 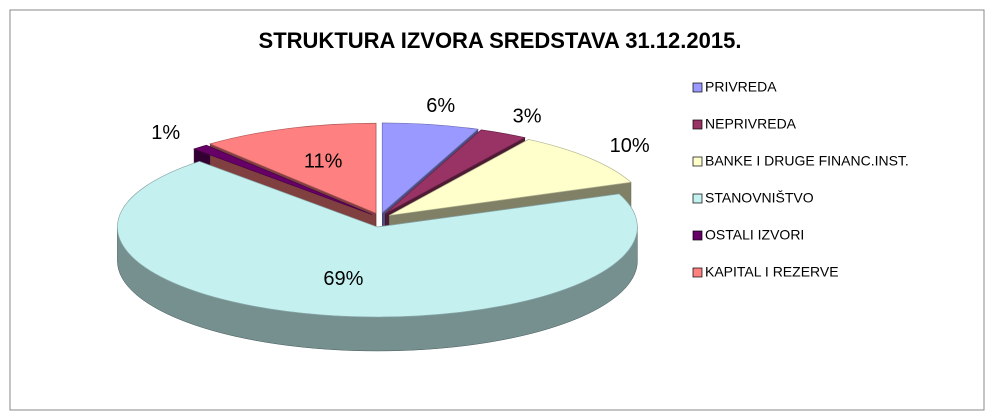 What do you see at coordinates (323, 162) in the screenshot?
I see `data-label: 11%` at bounding box center [323, 162].